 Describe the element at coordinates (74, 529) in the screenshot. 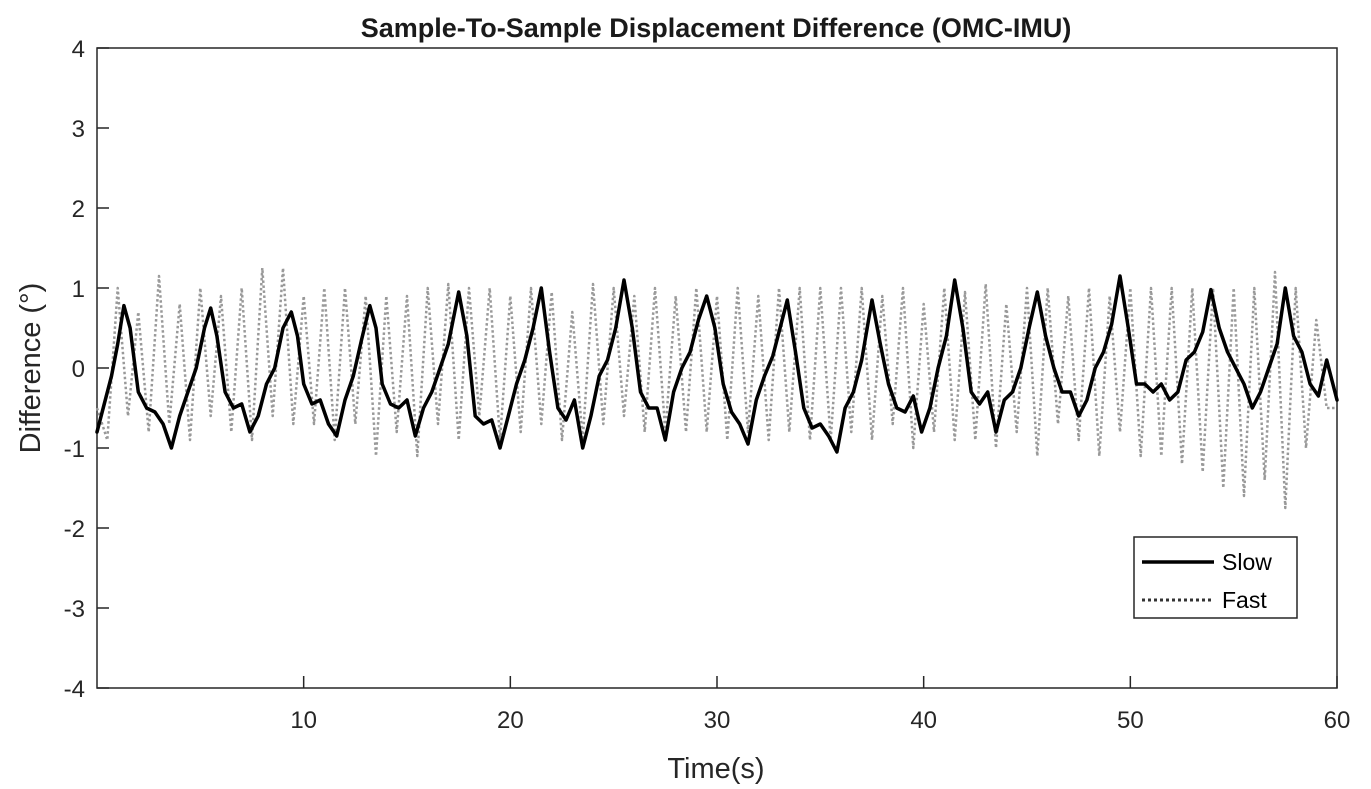

I see `y-tick-label: -2` at that location.